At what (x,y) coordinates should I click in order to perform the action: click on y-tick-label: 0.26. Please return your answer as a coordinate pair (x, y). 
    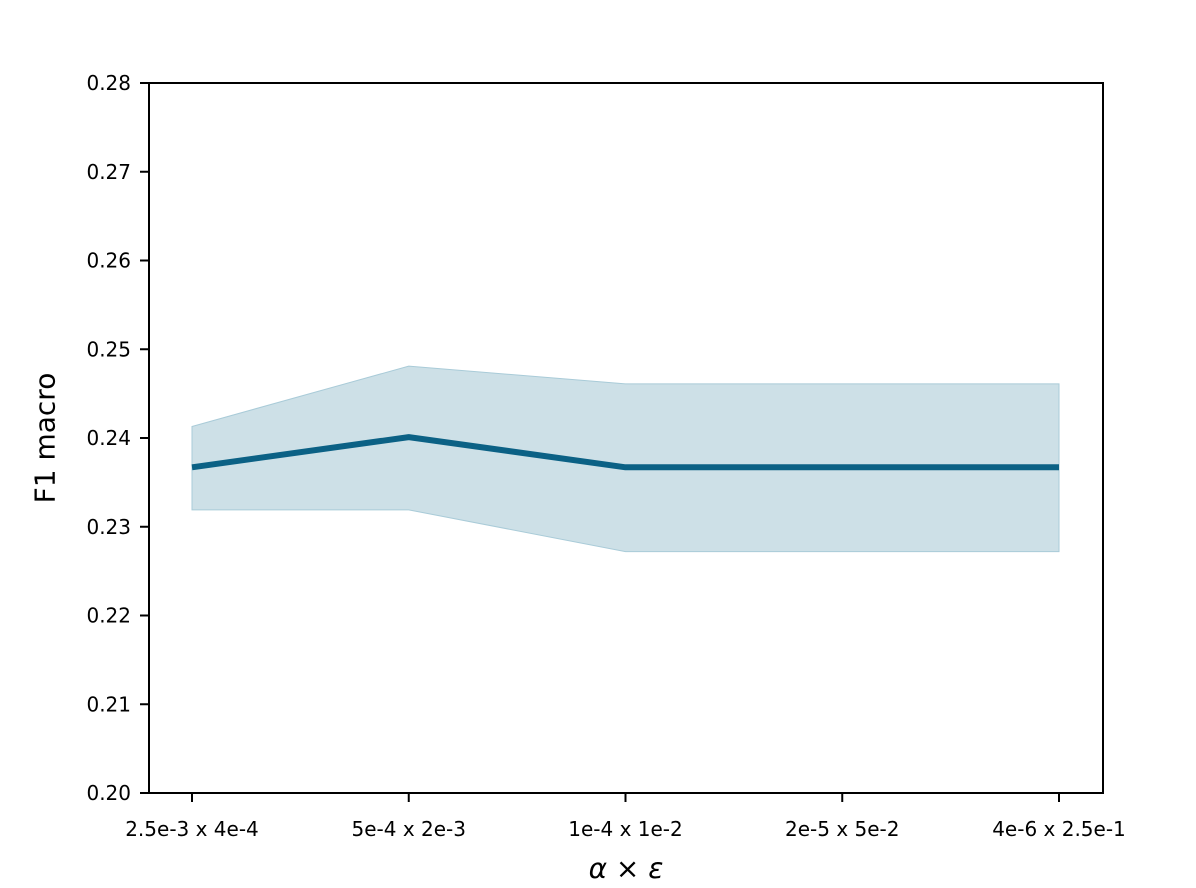
    Looking at the image, I should click on (108, 261).